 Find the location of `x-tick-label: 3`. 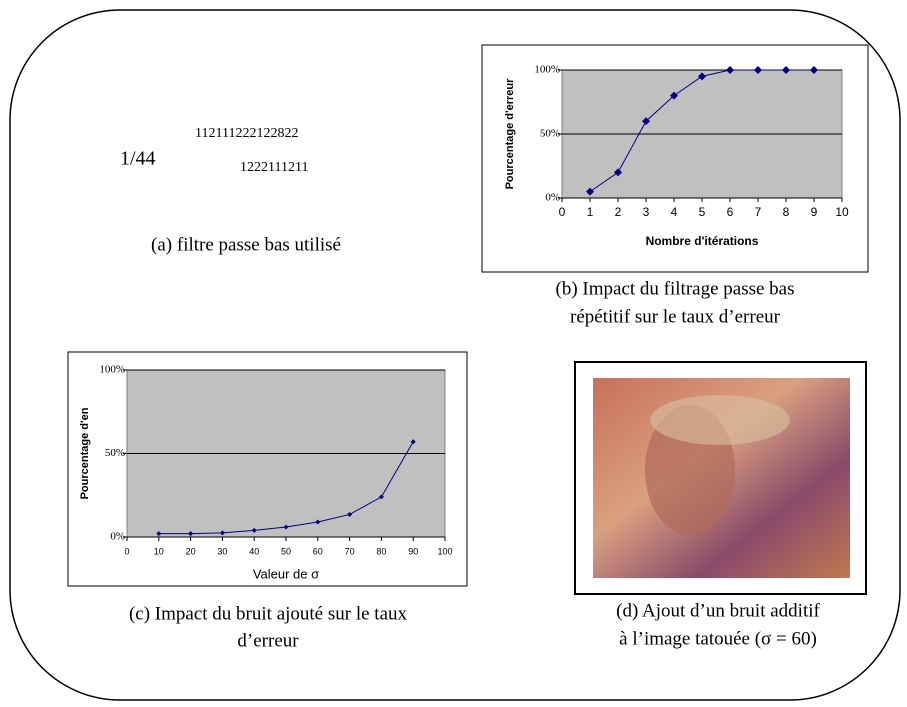

x-tick-label: 3 is located at coordinates (646, 212).